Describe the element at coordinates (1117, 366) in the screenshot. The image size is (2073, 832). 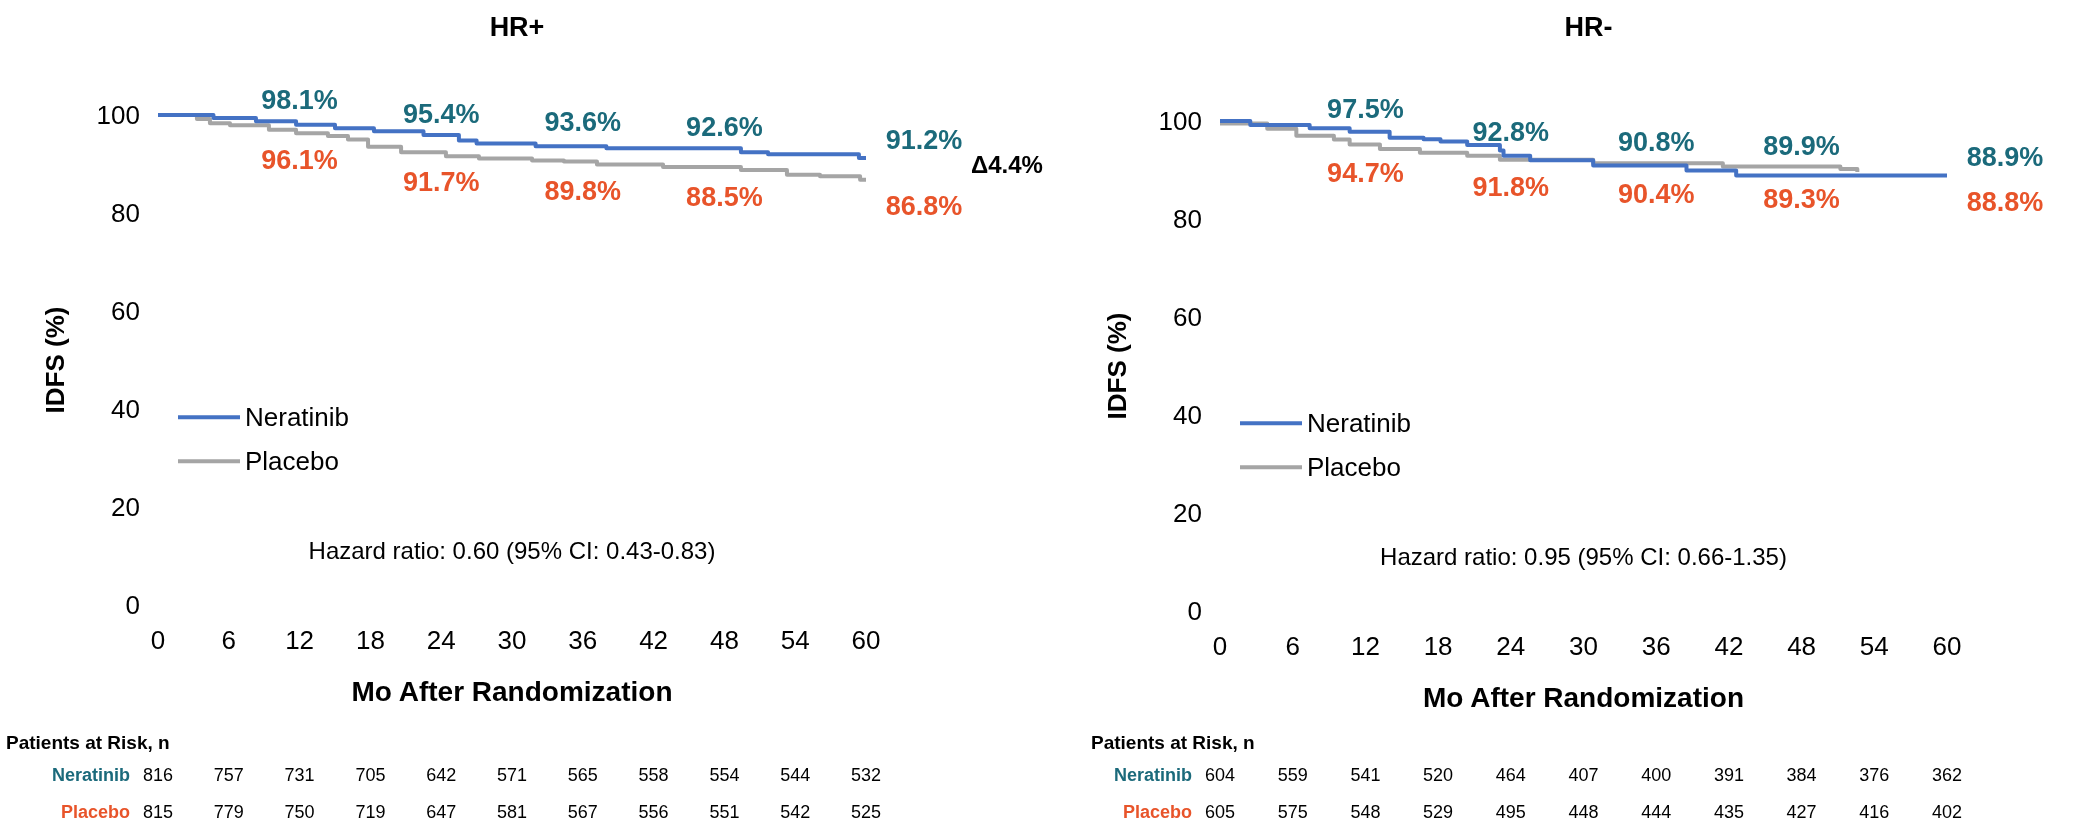
I see `y-axis-title: IDFS (%)` at that location.